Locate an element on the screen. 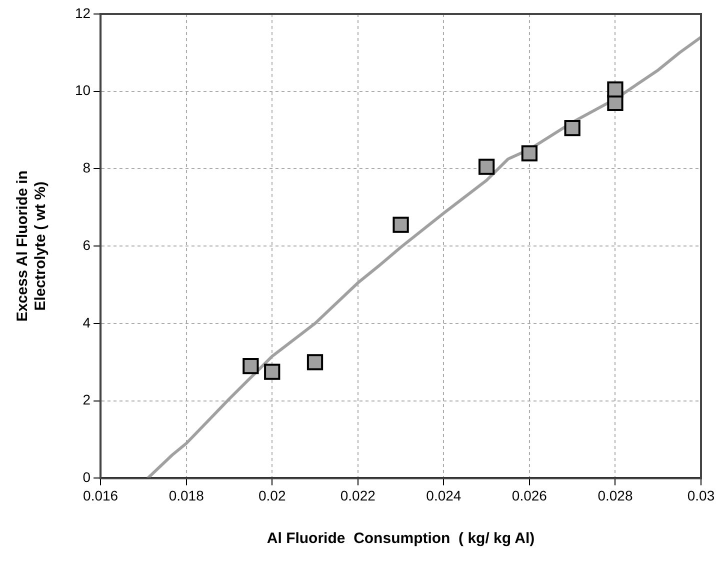  x-tick-label: 0.02 is located at coordinates (272, 495).